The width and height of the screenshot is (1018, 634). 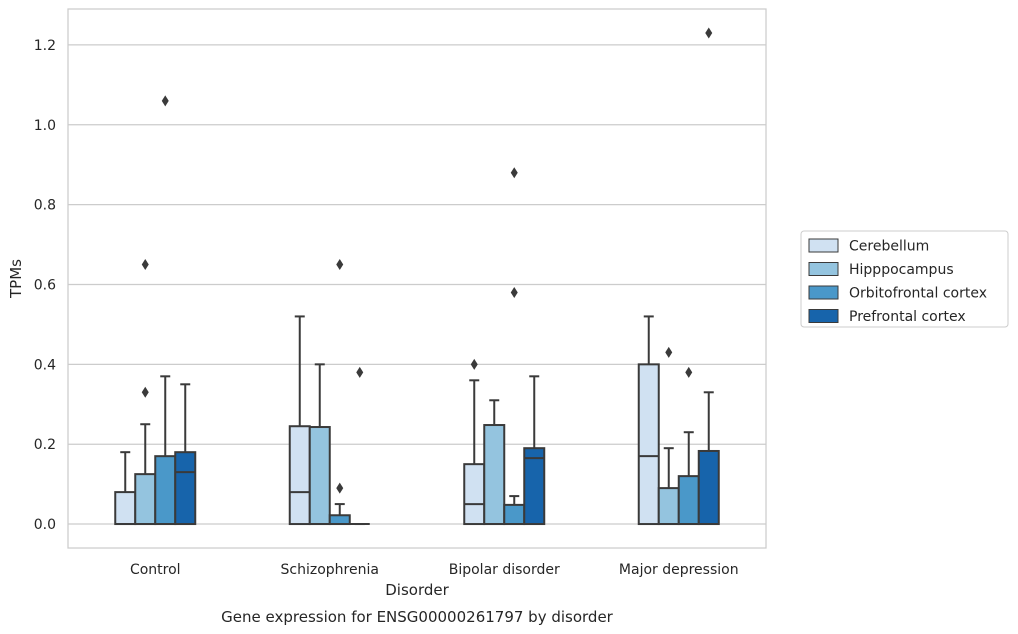 I want to click on x-tick-label: Schizophrenia, so click(x=330, y=570).